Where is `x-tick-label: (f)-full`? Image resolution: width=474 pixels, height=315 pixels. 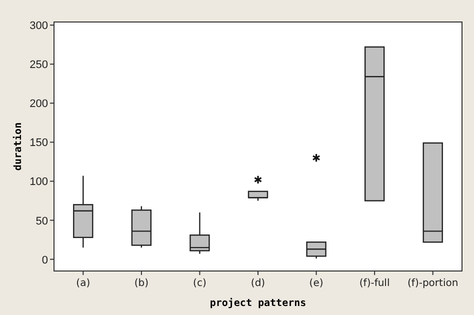 x-tick-label: (f)-full is located at coordinates (374, 283).